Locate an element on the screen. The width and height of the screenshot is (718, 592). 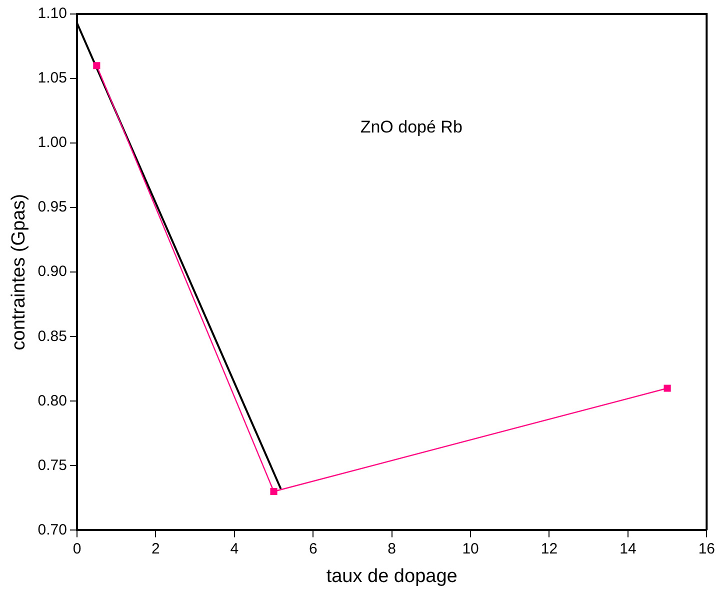
y-tick-label: 0.85 is located at coordinates (52, 336).